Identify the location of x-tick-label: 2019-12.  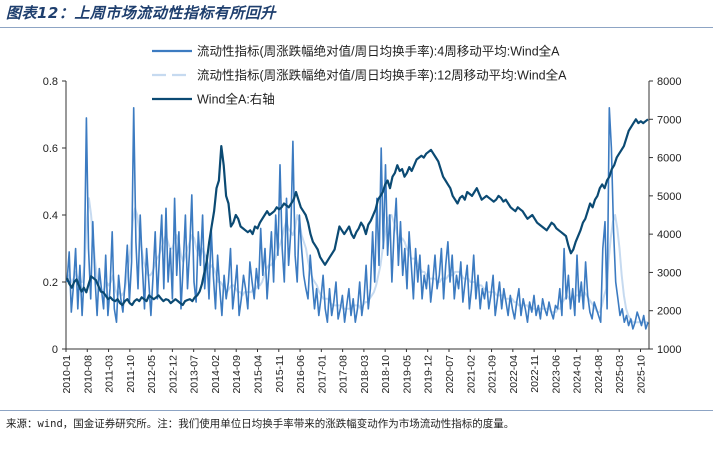
(429, 374).